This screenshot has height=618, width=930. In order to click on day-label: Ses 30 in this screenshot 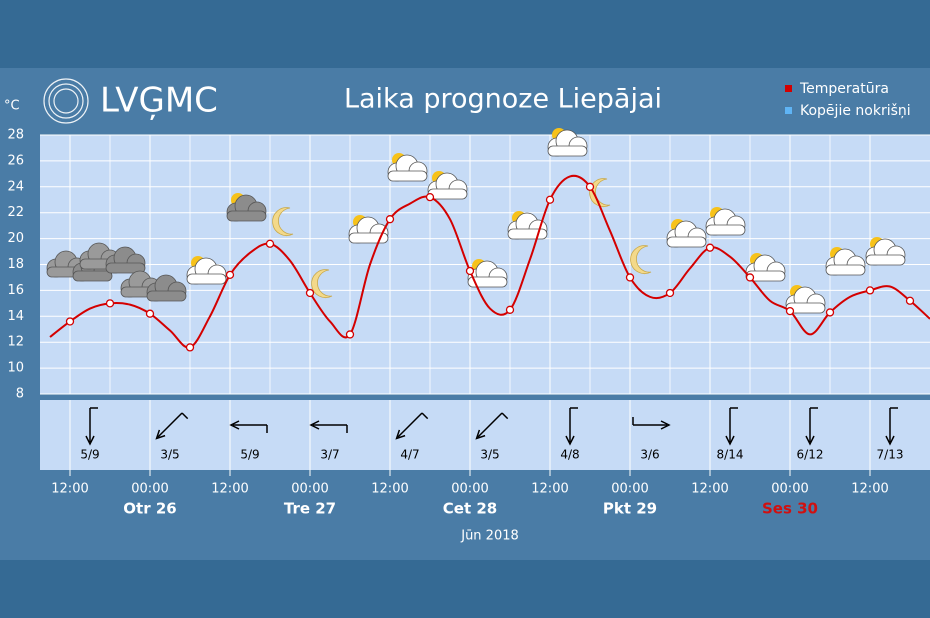, I will do `click(790, 509)`.